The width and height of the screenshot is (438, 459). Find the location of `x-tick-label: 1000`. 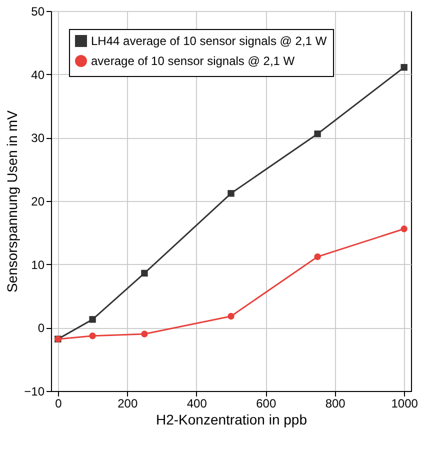

x-tick-label: 1000 is located at coordinates (404, 403).